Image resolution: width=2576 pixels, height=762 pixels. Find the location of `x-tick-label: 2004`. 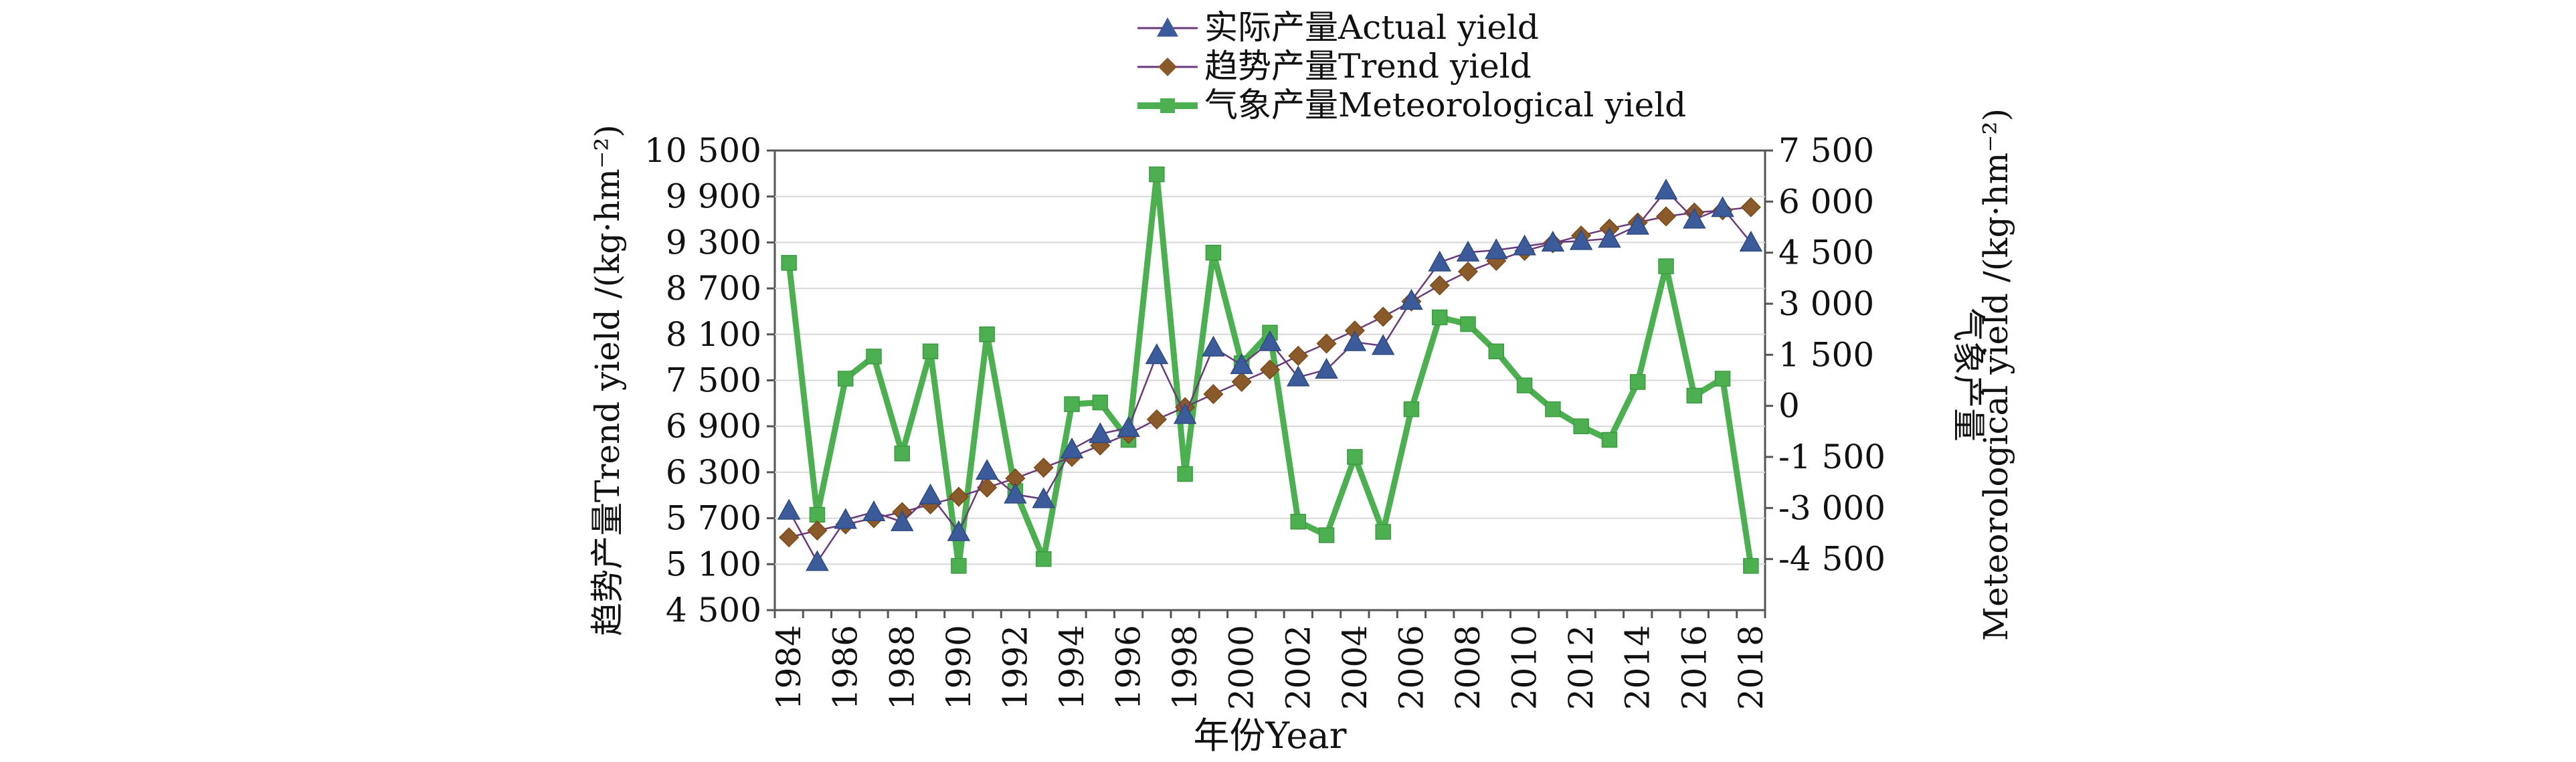

x-tick-label: 2004 is located at coordinates (1355, 667).